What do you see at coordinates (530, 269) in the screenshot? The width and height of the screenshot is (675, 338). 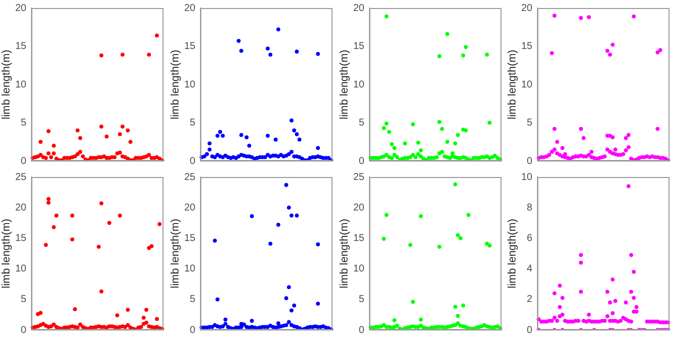 I see `y-tick-label: 4` at bounding box center [530, 269].